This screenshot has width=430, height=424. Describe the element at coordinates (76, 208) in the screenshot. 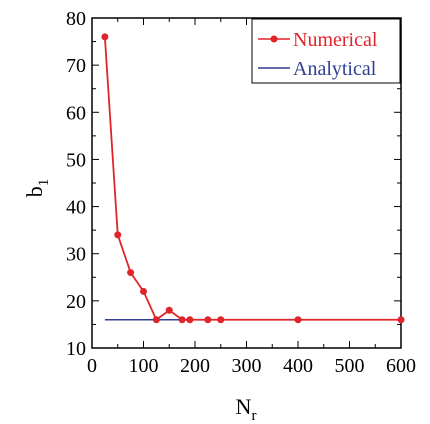

I see `y-tick-label: 40` at that location.